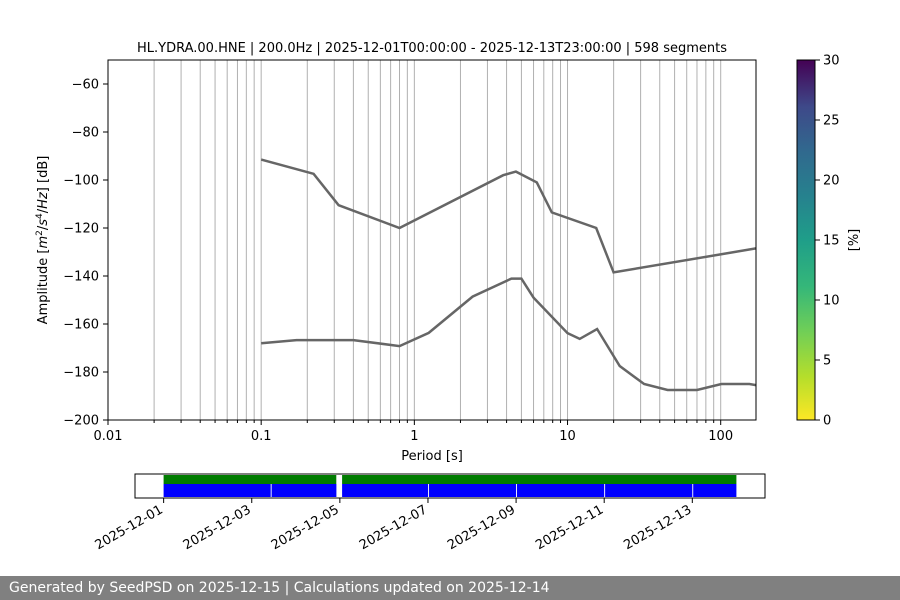 Image resolution: width=900 pixels, height=600 pixels. I want to click on colorbar-tick-label: 5, so click(827, 361).